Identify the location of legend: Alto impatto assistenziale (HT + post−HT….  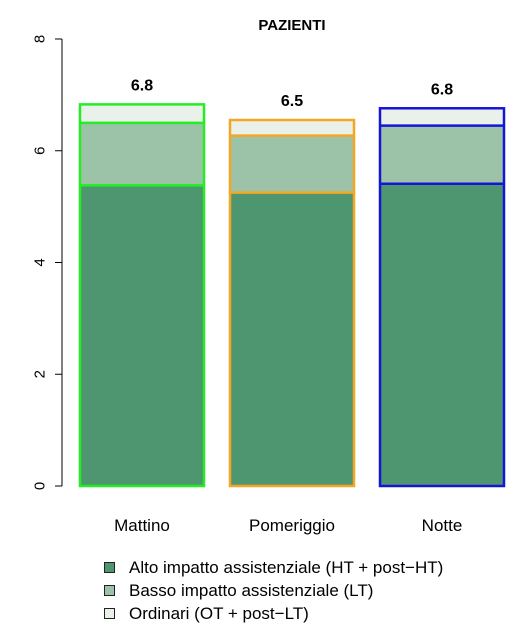
(273, 590).